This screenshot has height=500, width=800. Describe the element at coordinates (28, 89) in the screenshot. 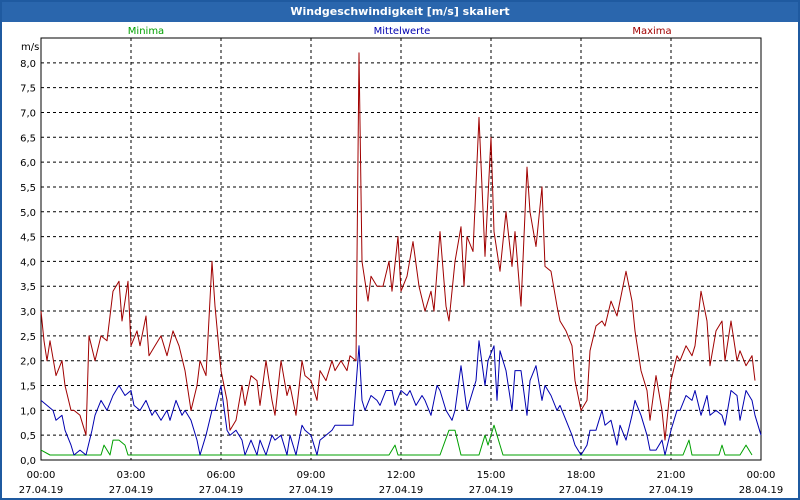

I see `y-tick-label: 7,5` at that location.